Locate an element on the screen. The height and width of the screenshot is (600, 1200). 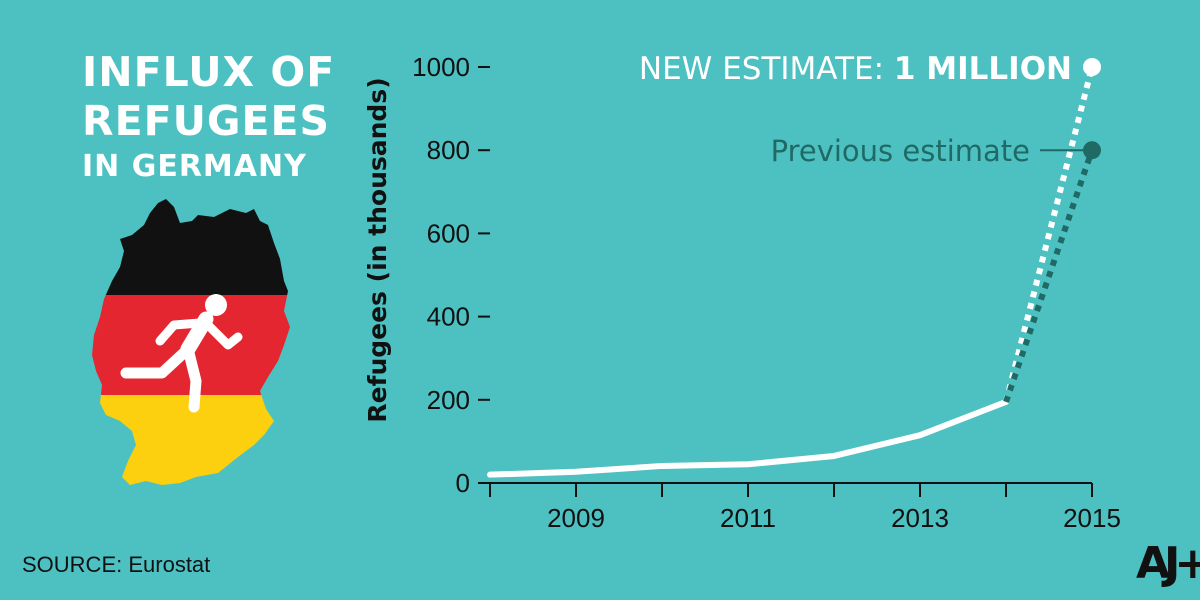
new-estimate-label: NEW ESTIMATE: 1 MILLION is located at coordinates (855, 69).